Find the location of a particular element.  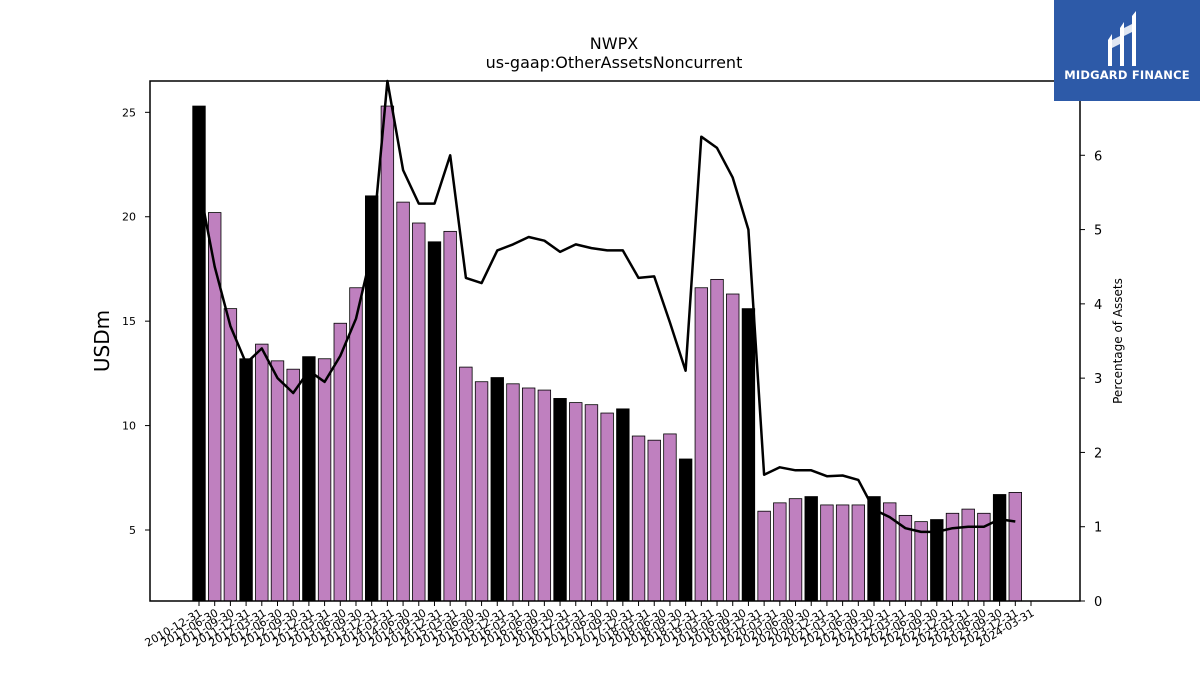

chart-subtitle: us-gaap:OtherAssetsNoncurrent is located at coordinates (614, 62).